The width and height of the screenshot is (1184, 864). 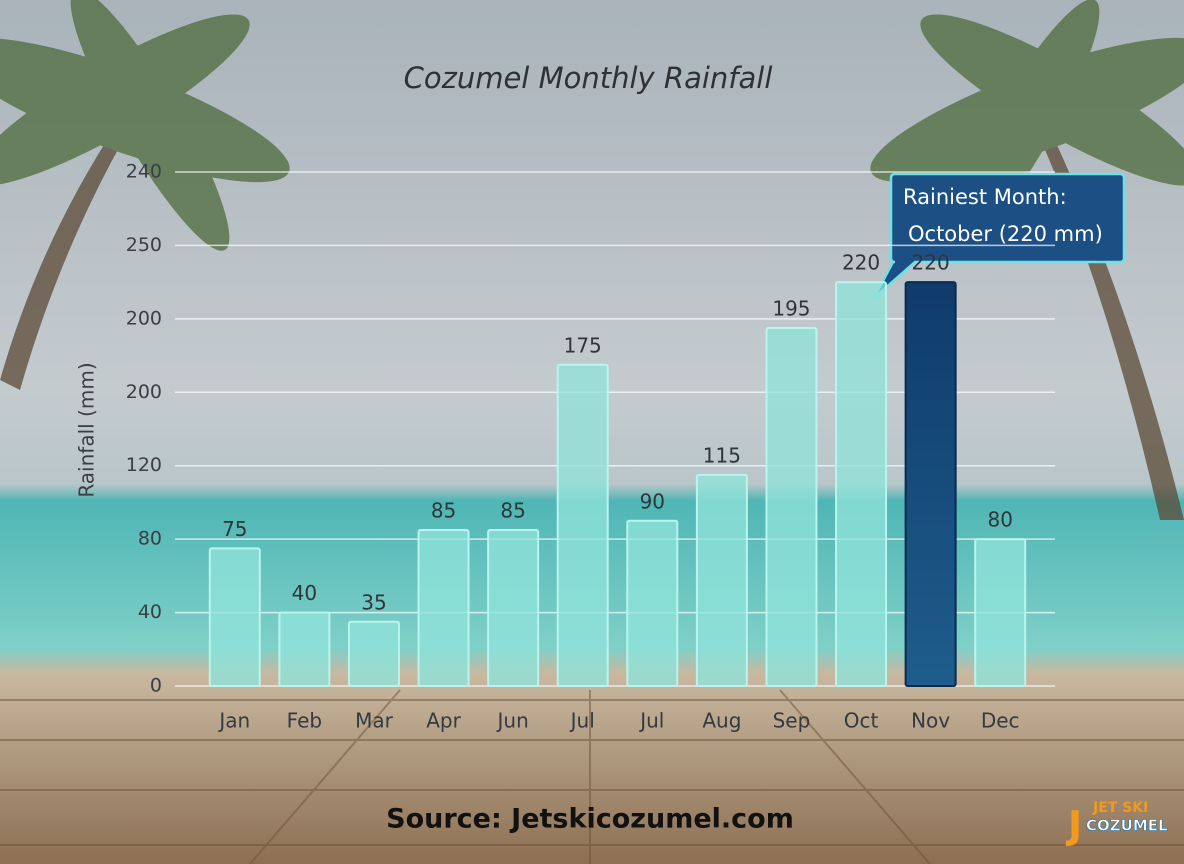 I want to click on x-tick-label: Sep, so click(x=792, y=721).